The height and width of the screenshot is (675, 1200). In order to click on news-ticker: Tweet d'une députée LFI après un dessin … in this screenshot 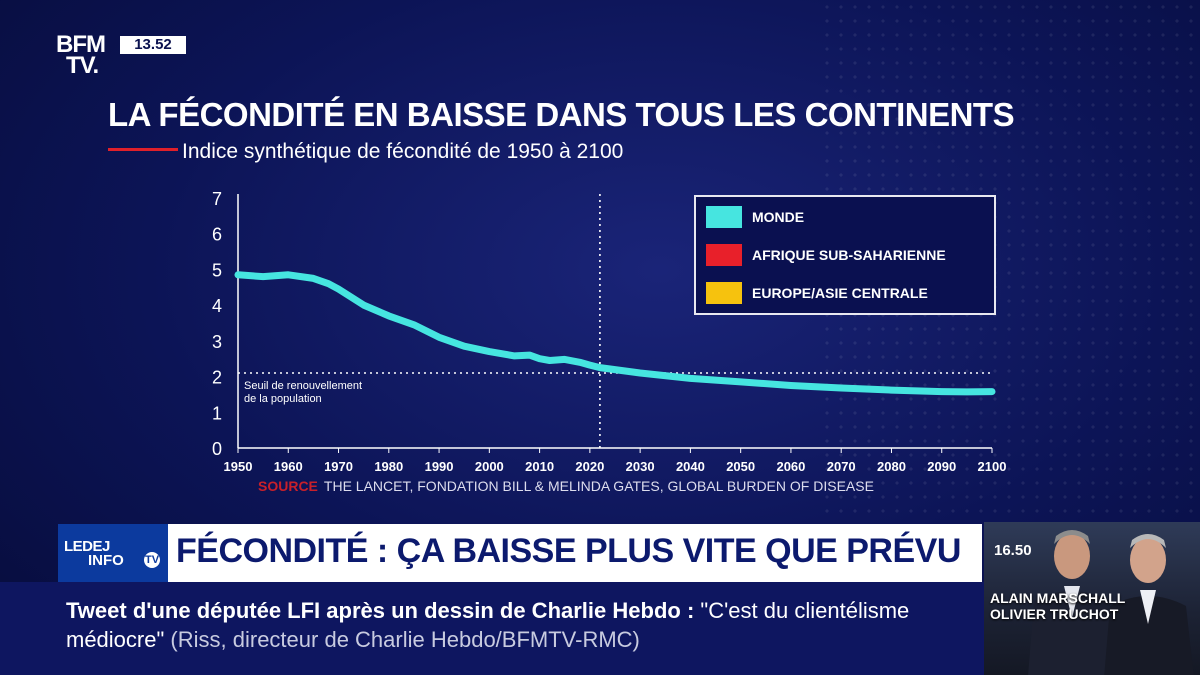, I will do `click(492, 628)`.